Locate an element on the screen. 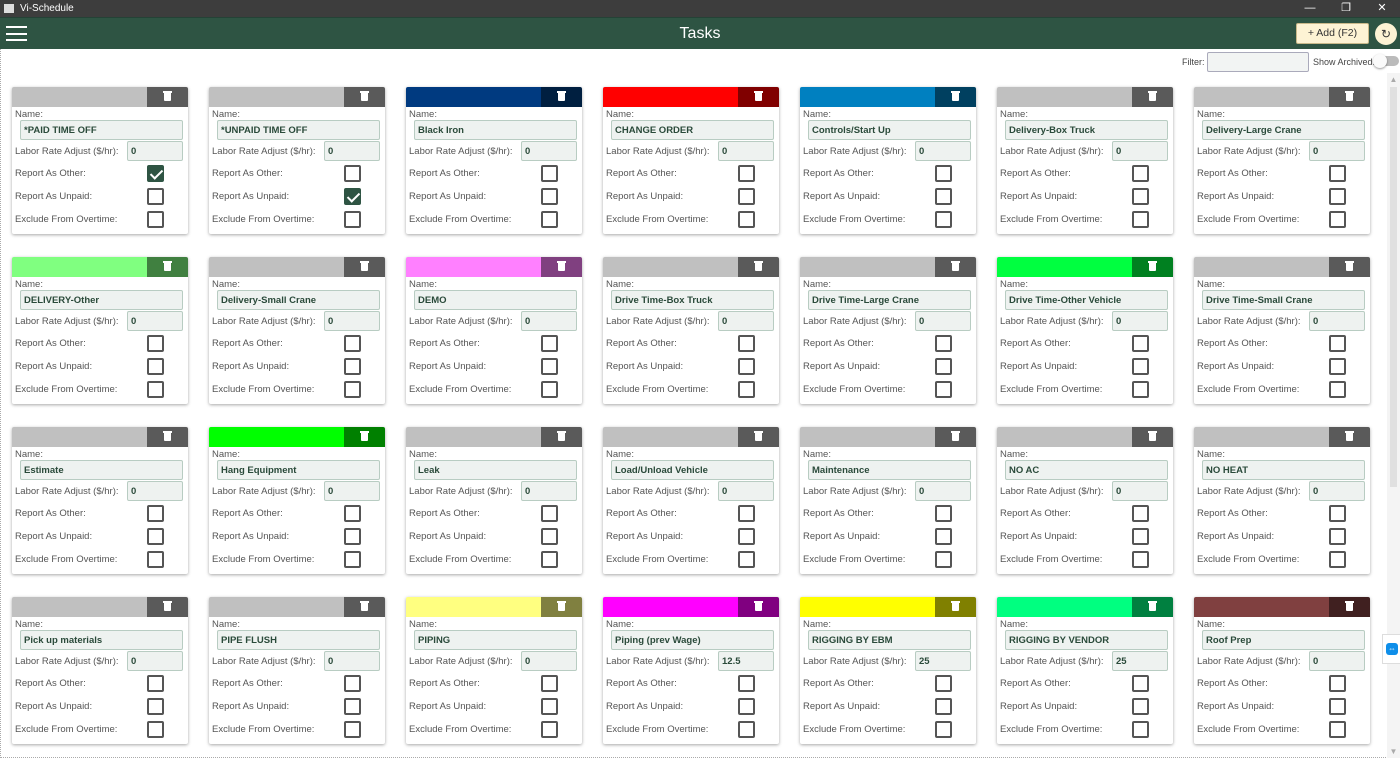 This screenshot has height=758, width=1400. labor-rate-input: 12.5 is located at coordinates (746, 661).